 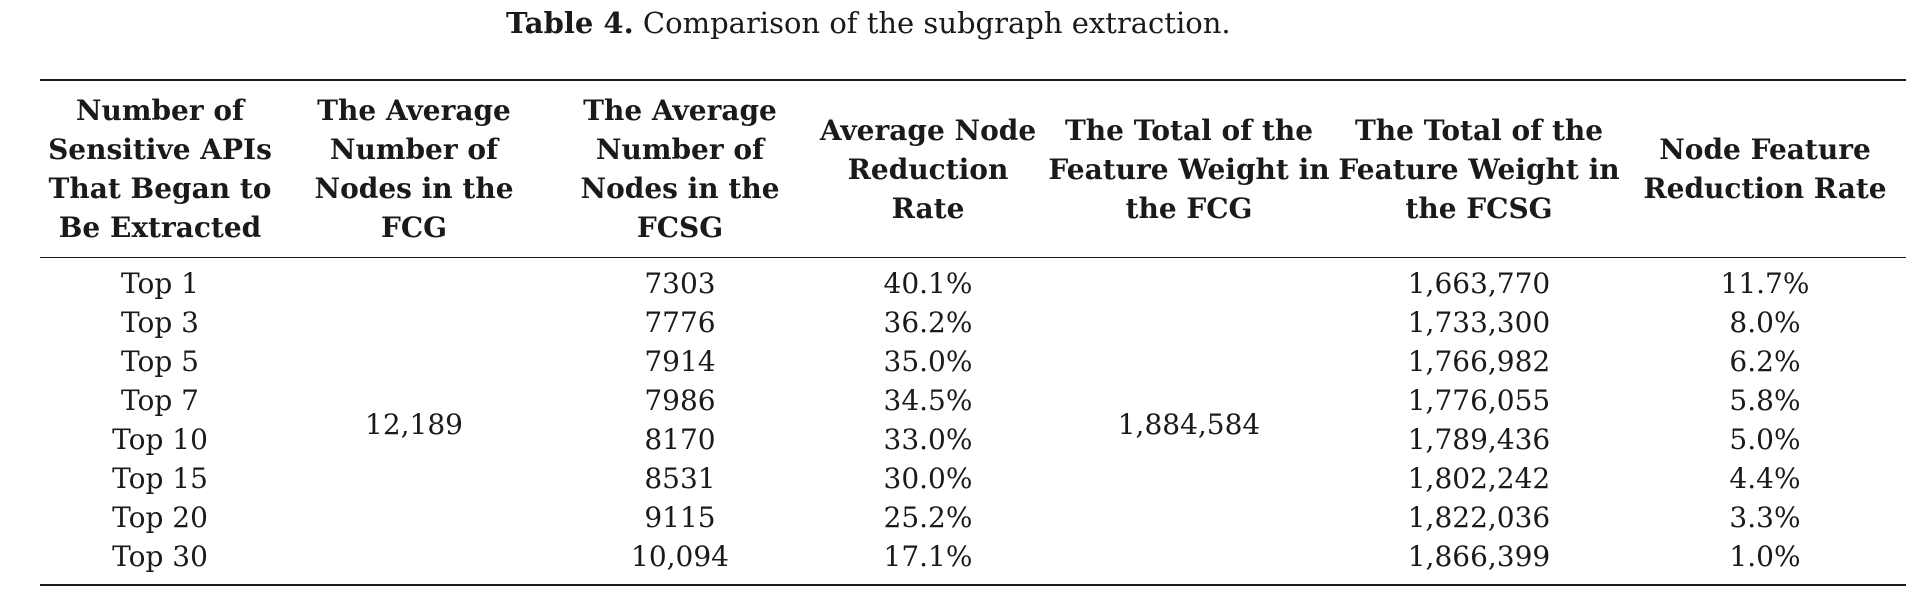 I want to click on header-cell: The Average Number of Nodes in the FCG, so click(x=414, y=169).